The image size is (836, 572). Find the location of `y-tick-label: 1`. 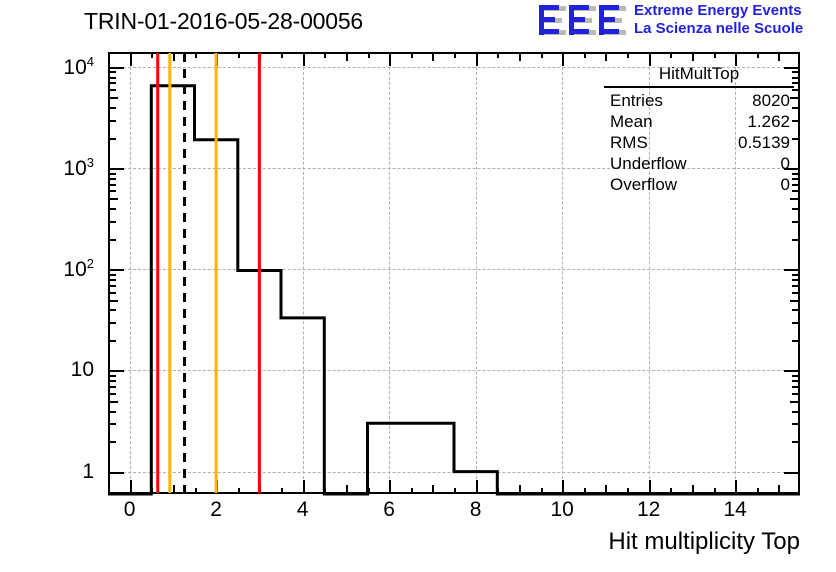

y-tick-label: 1 is located at coordinates (88, 471).